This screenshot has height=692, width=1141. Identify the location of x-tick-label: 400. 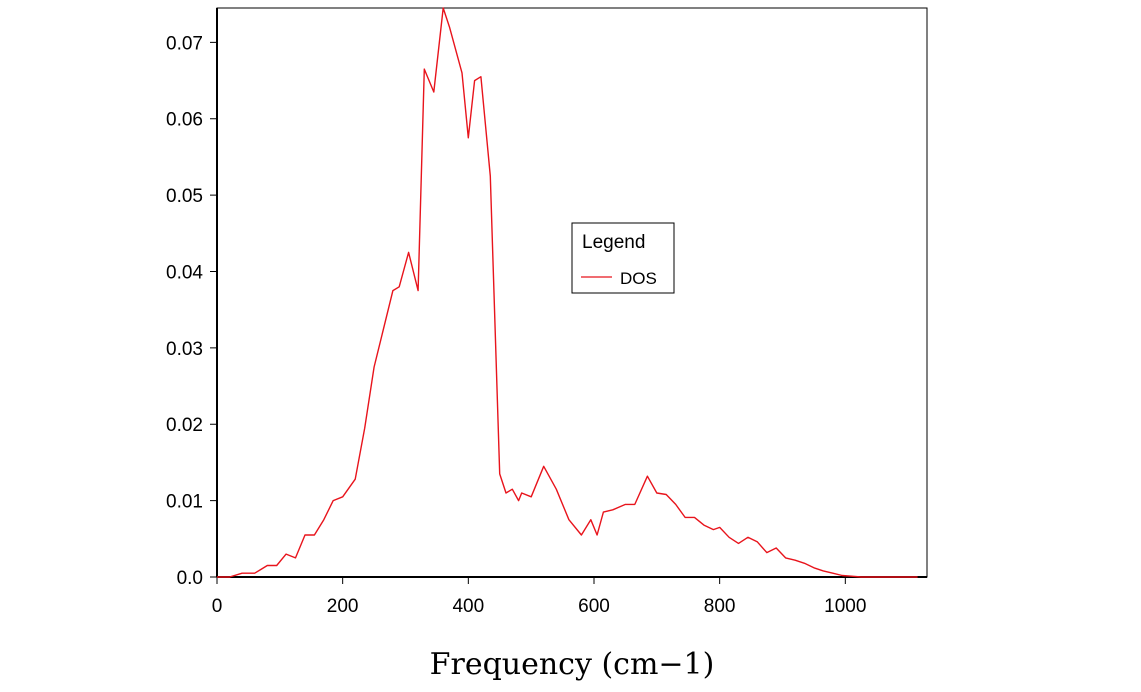
(468, 606).